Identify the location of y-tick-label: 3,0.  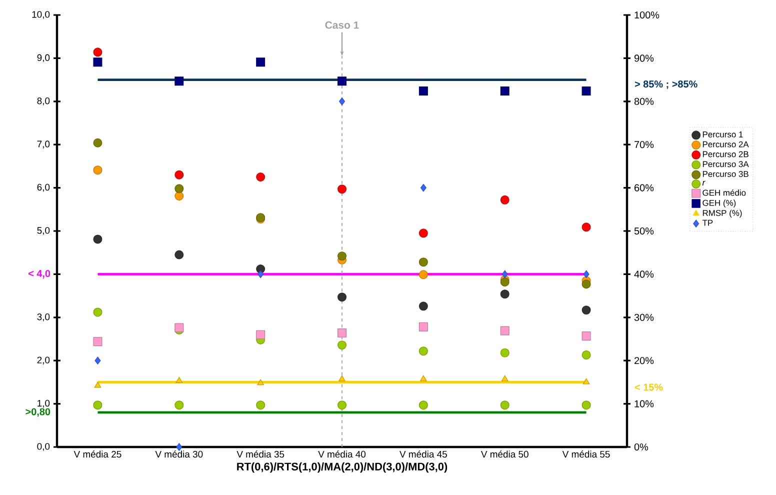
(43, 317).